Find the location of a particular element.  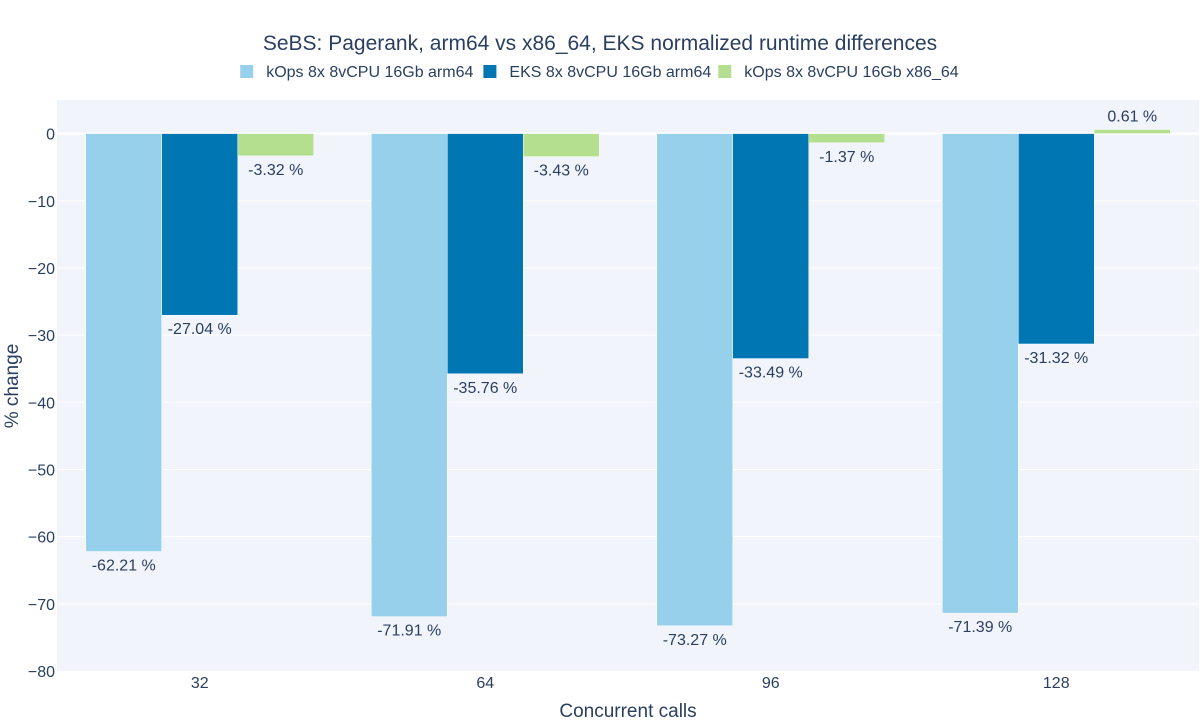

data-label: -71.91 % is located at coordinates (409, 631).